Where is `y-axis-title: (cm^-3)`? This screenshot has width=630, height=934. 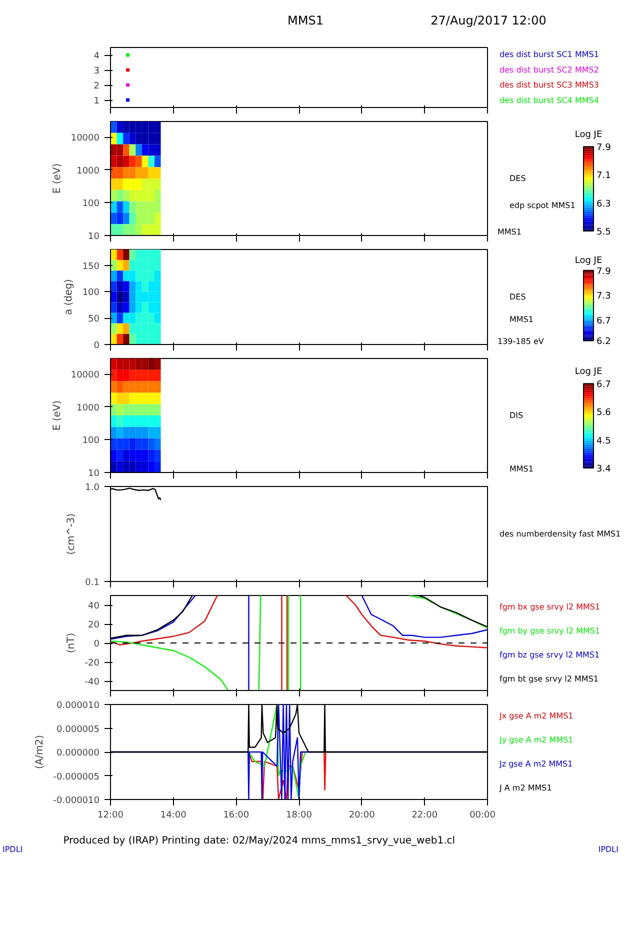 y-axis-title: (cm^-3) is located at coordinates (72, 534).